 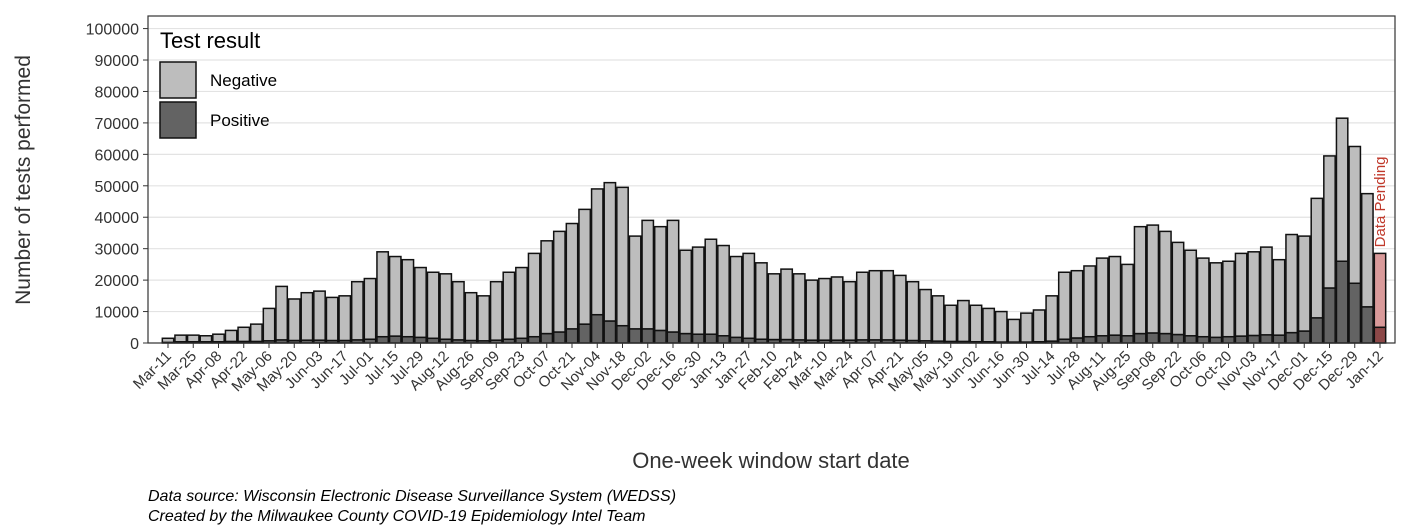 What do you see at coordinates (112, 30) in the screenshot?
I see `y-tick-label: 100000` at bounding box center [112, 30].